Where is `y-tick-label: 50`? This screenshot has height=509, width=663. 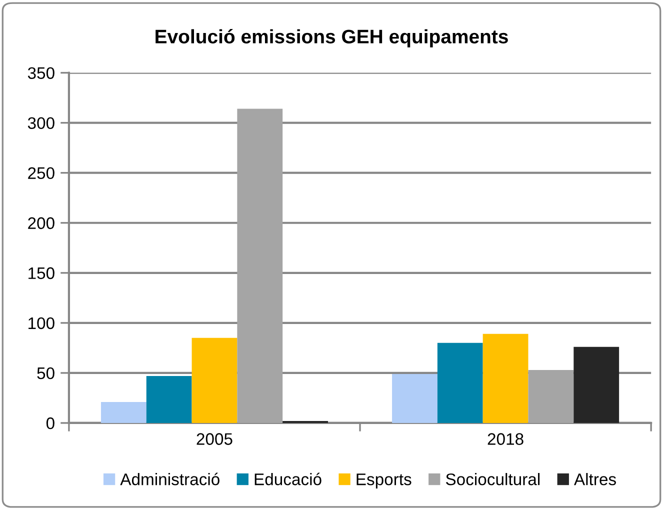 y-tick-label: 50 is located at coordinates (45, 373).